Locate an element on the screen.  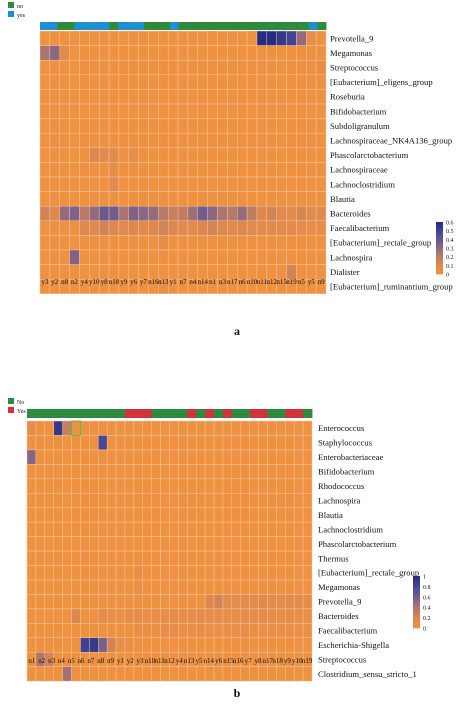
panel-b-column-label: n4 is located at coordinates (62, 661).